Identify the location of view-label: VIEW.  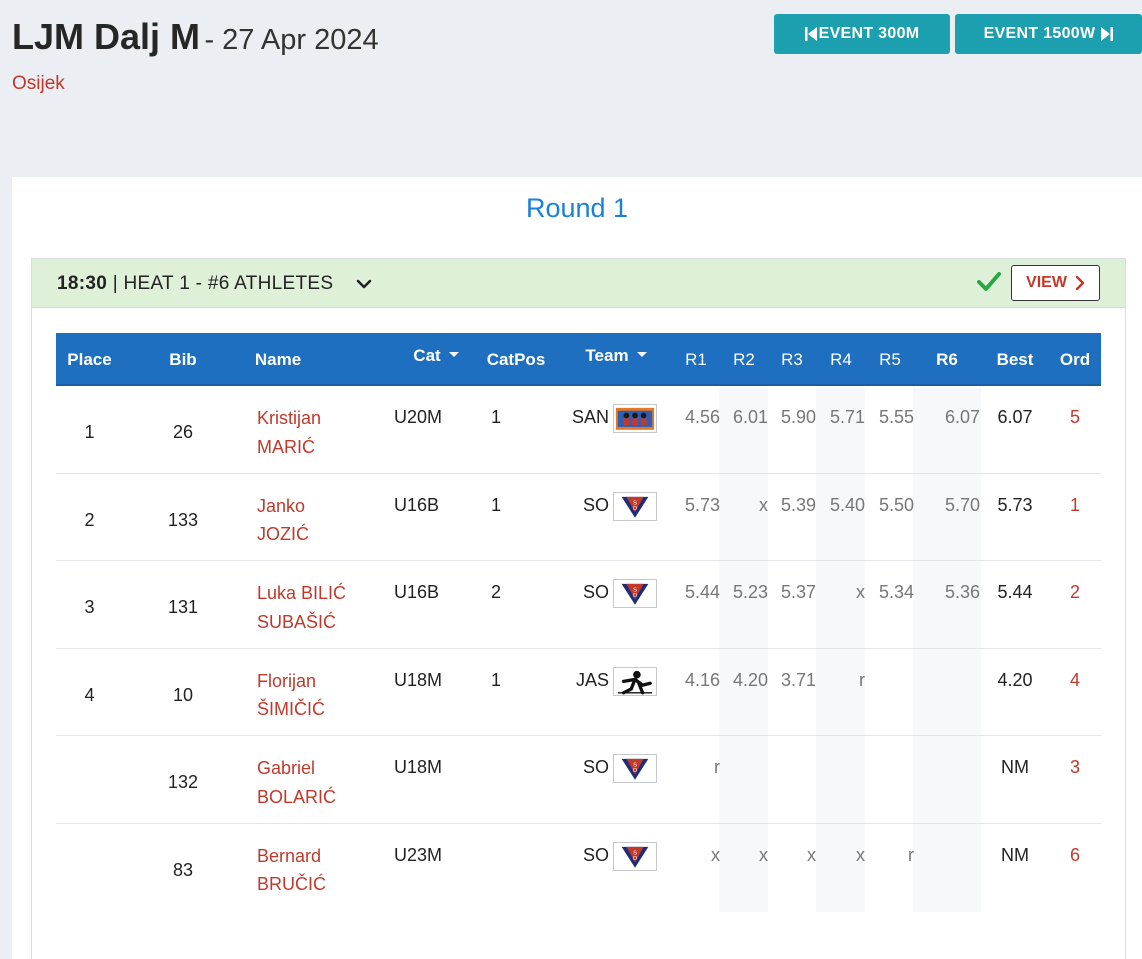
(1046, 282).